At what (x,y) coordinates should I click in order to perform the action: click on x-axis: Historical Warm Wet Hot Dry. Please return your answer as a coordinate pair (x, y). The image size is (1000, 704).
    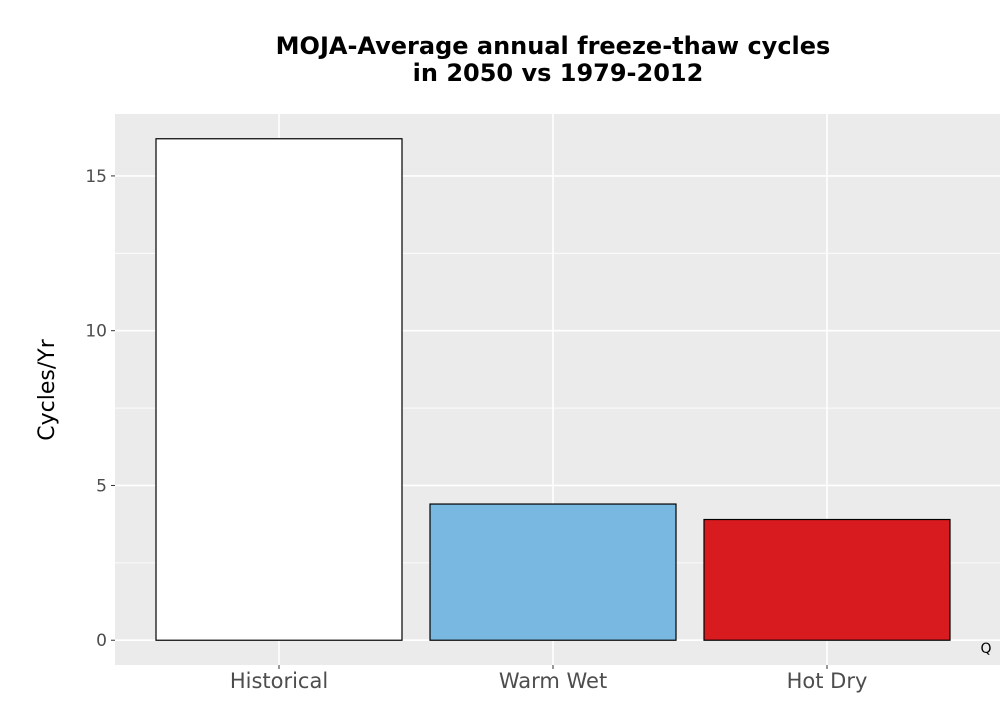
    Looking at the image, I should click on (549, 679).